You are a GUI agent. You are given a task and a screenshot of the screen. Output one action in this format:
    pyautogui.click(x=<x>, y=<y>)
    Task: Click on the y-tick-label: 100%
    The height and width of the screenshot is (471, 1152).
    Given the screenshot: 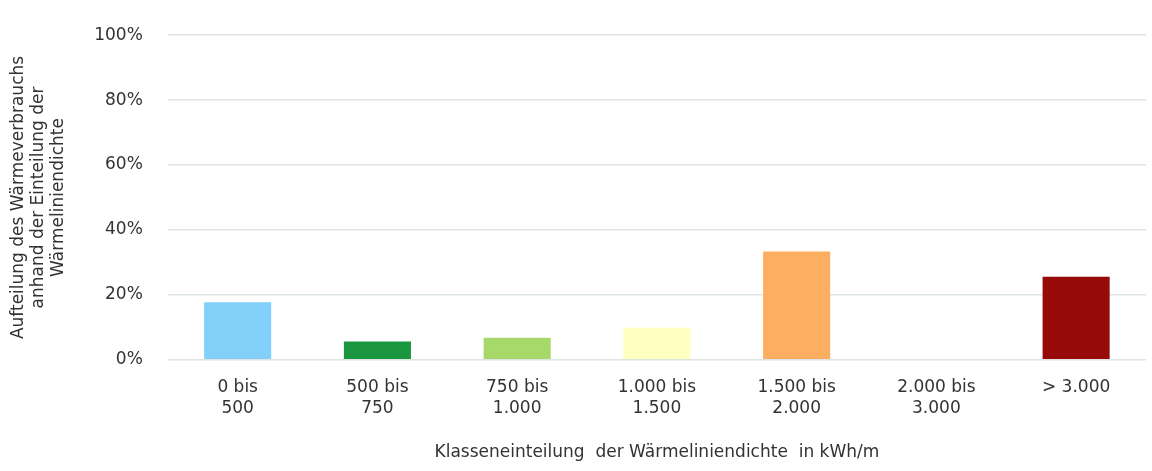 What is the action you would take?
    pyautogui.click(x=118, y=33)
    